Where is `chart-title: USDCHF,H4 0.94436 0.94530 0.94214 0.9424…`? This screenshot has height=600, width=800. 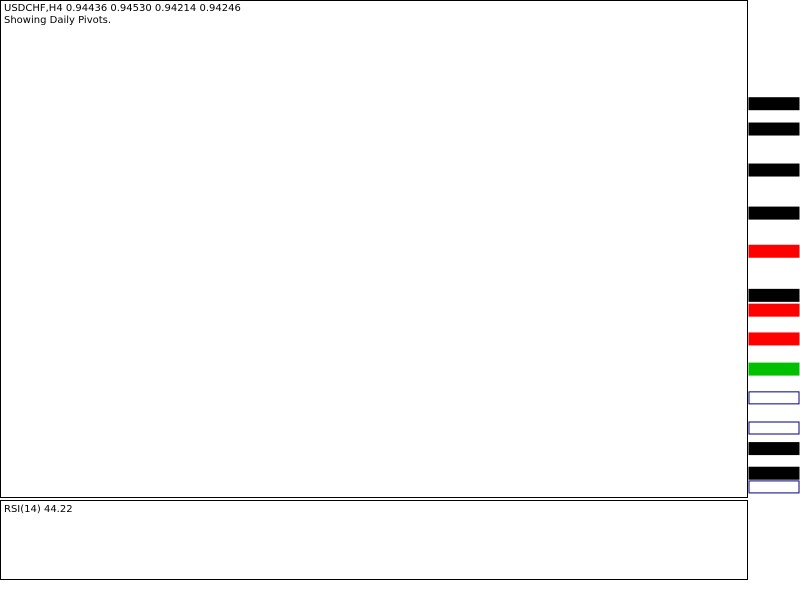 chart-title: USDCHF,H4 0.94436 0.94530 0.94214 0.9424… is located at coordinates (122, 8).